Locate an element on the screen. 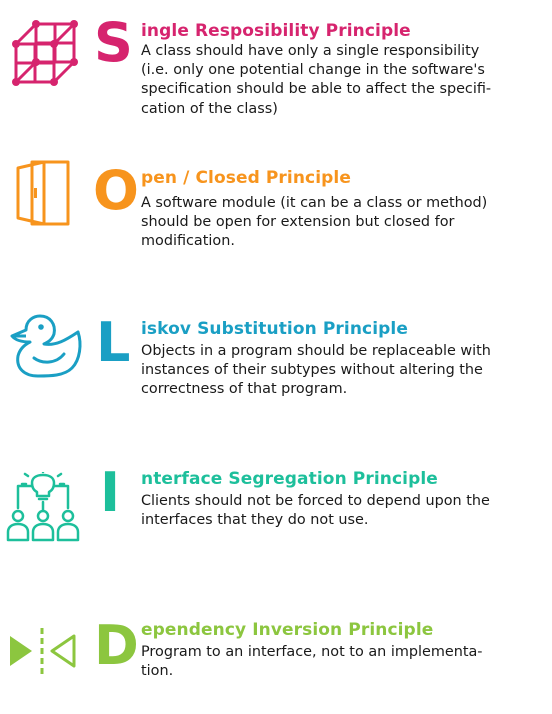 The width and height of the screenshot is (552, 714). open-door-icon is located at coordinates (43, 193).